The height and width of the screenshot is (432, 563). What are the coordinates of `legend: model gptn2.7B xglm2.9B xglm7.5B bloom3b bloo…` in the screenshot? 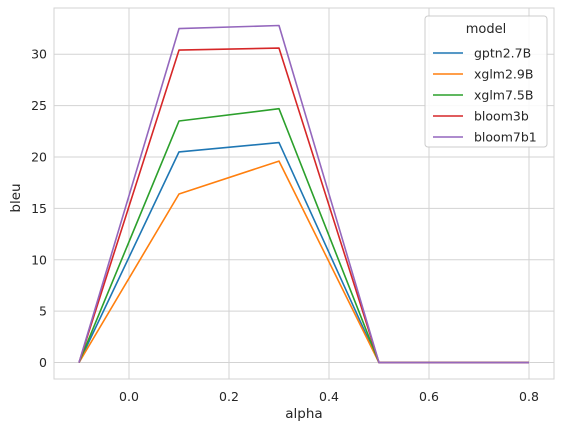 It's located at (486, 81).